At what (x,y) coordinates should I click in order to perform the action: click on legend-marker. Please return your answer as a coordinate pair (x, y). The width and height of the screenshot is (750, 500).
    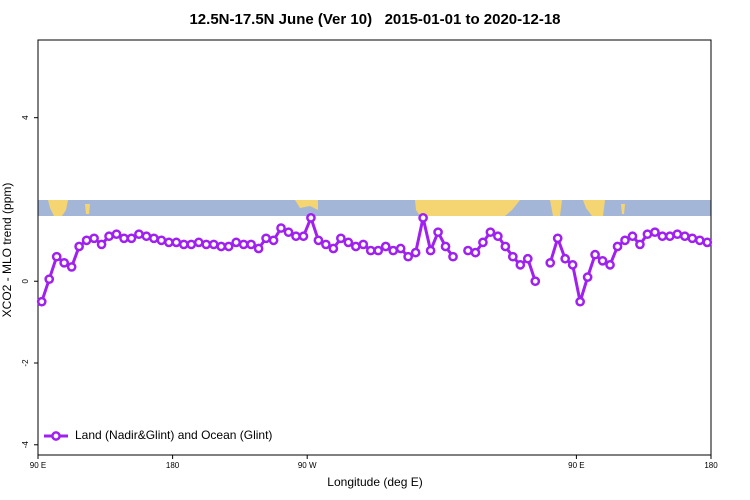
    Looking at the image, I should click on (56, 436).